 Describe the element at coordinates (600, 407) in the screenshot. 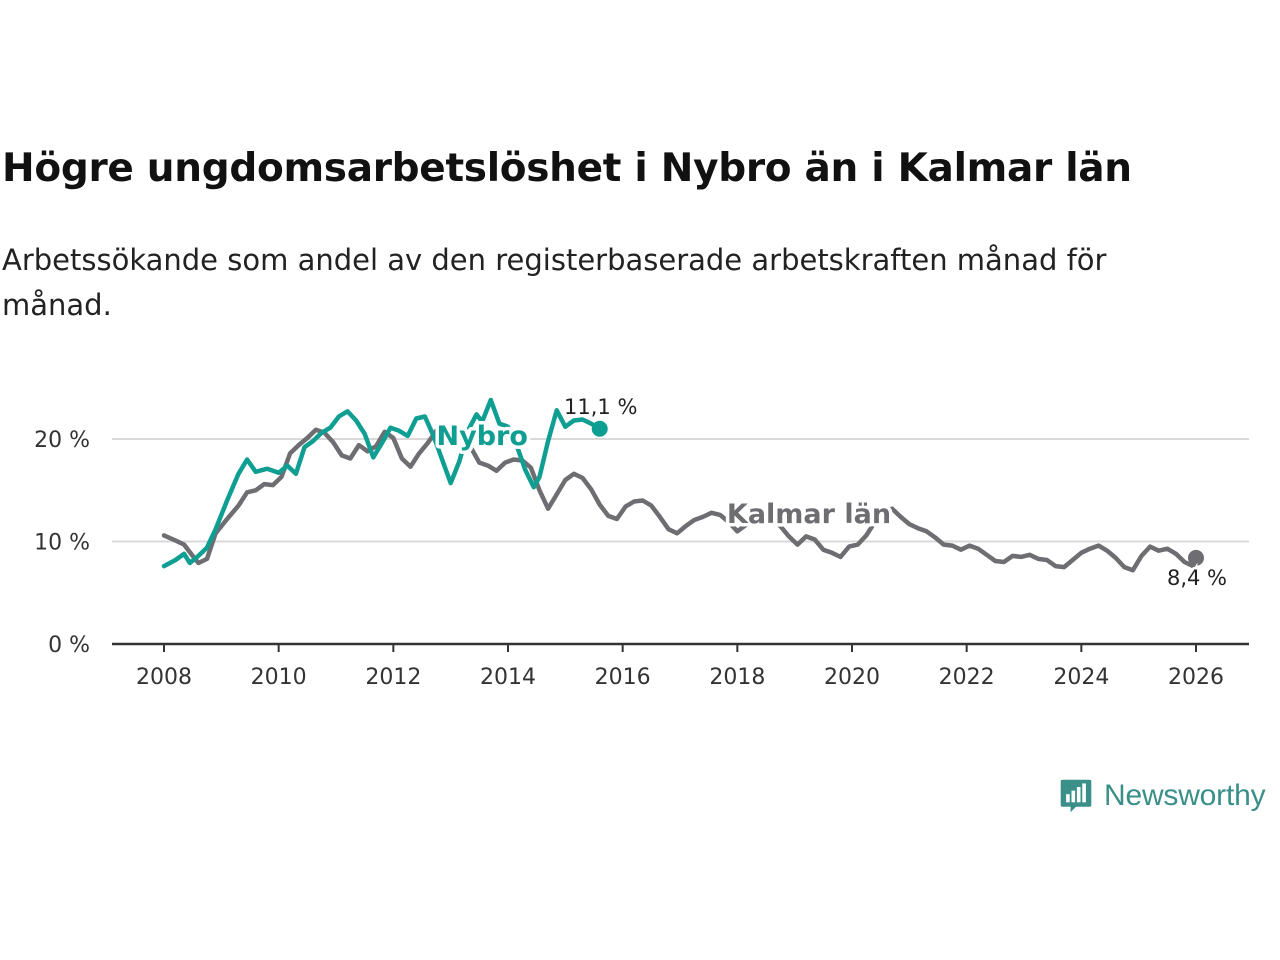

I see `end-value-label-nybro: 11,1 %` at that location.